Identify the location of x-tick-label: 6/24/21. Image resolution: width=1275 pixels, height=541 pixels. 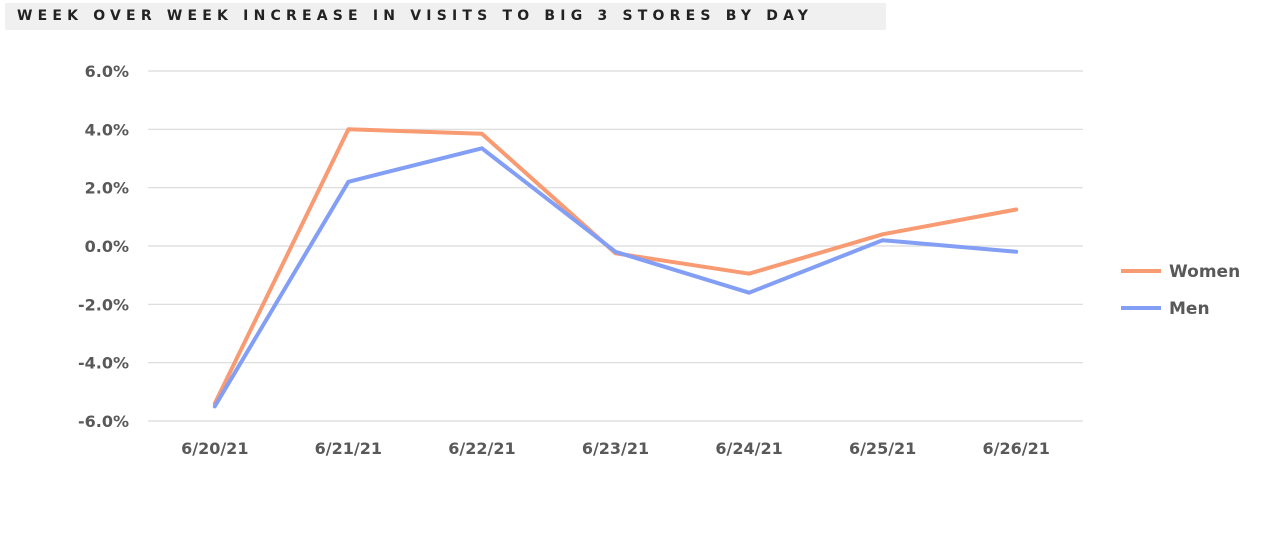
(748, 448).